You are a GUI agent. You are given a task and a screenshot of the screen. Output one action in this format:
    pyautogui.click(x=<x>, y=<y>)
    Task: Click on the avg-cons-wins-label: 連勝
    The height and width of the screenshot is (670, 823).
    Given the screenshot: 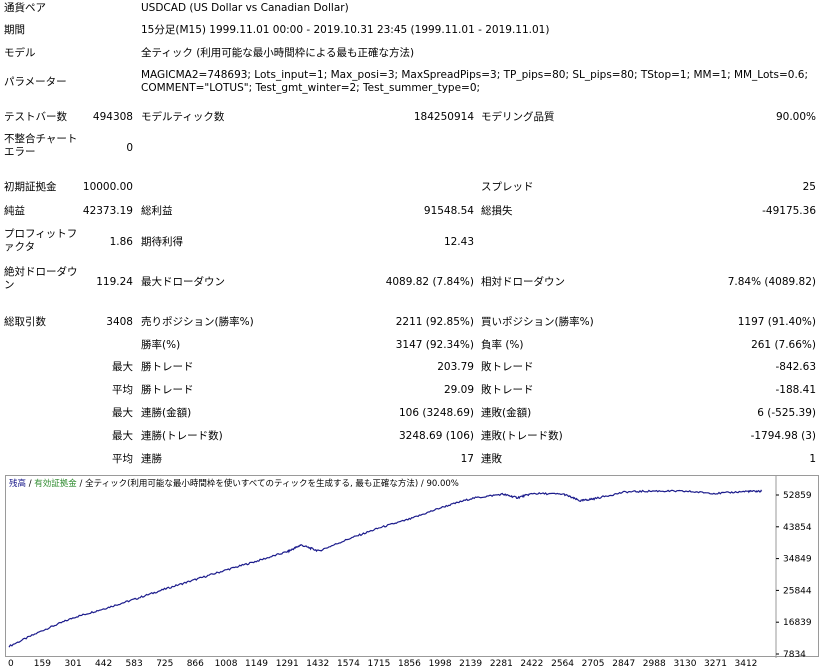 What is the action you would take?
    pyautogui.click(x=151, y=459)
    